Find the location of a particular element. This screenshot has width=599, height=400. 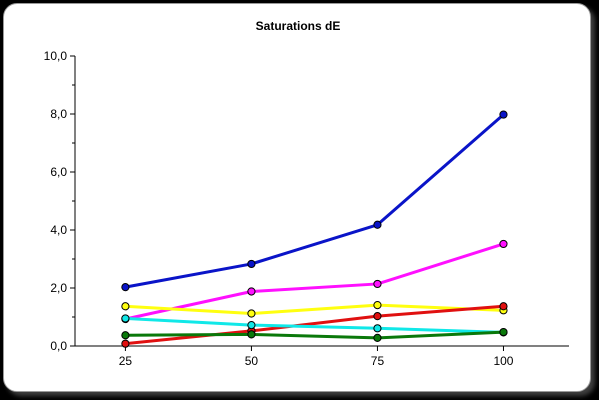

x-tick-label: 50 is located at coordinates (252, 361).